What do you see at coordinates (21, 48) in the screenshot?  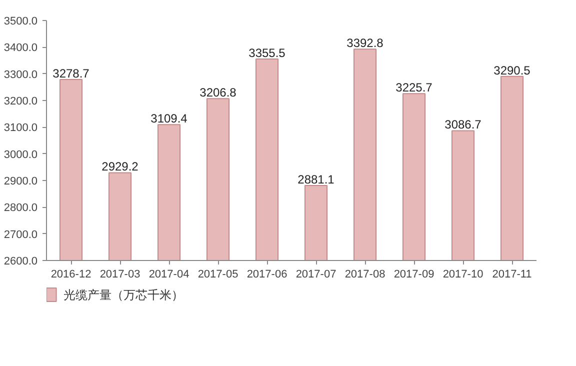 I see `y-tick-label: 3400.0` at bounding box center [21, 48].